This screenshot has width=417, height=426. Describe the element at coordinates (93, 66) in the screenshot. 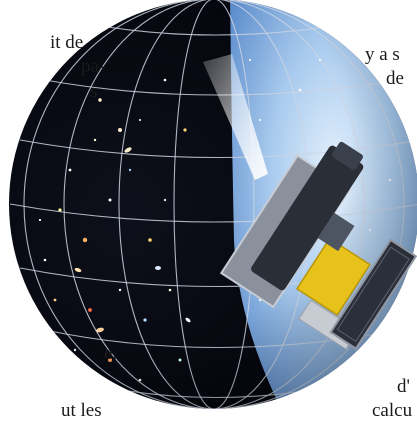

I see `left-text-line-2: pa-` at that location.